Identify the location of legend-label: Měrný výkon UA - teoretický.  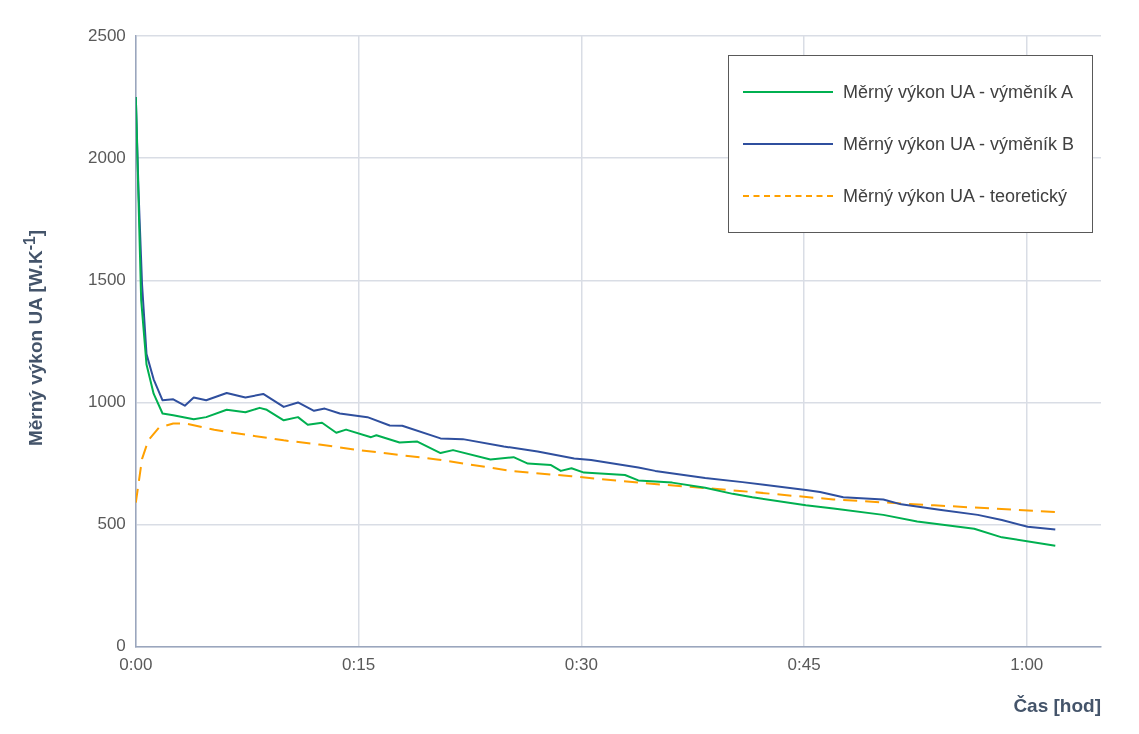
(954, 196).